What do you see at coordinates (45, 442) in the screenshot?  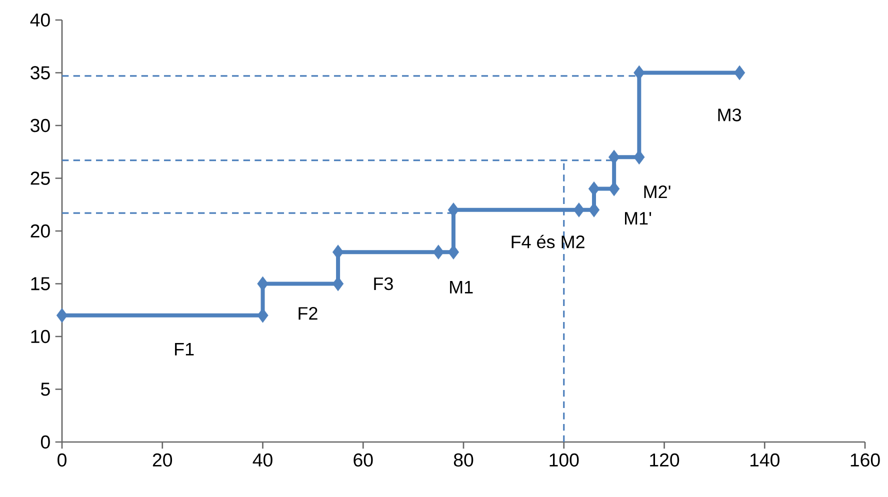 I see `y-tick-label: 0` at bounding box center [45, 442].